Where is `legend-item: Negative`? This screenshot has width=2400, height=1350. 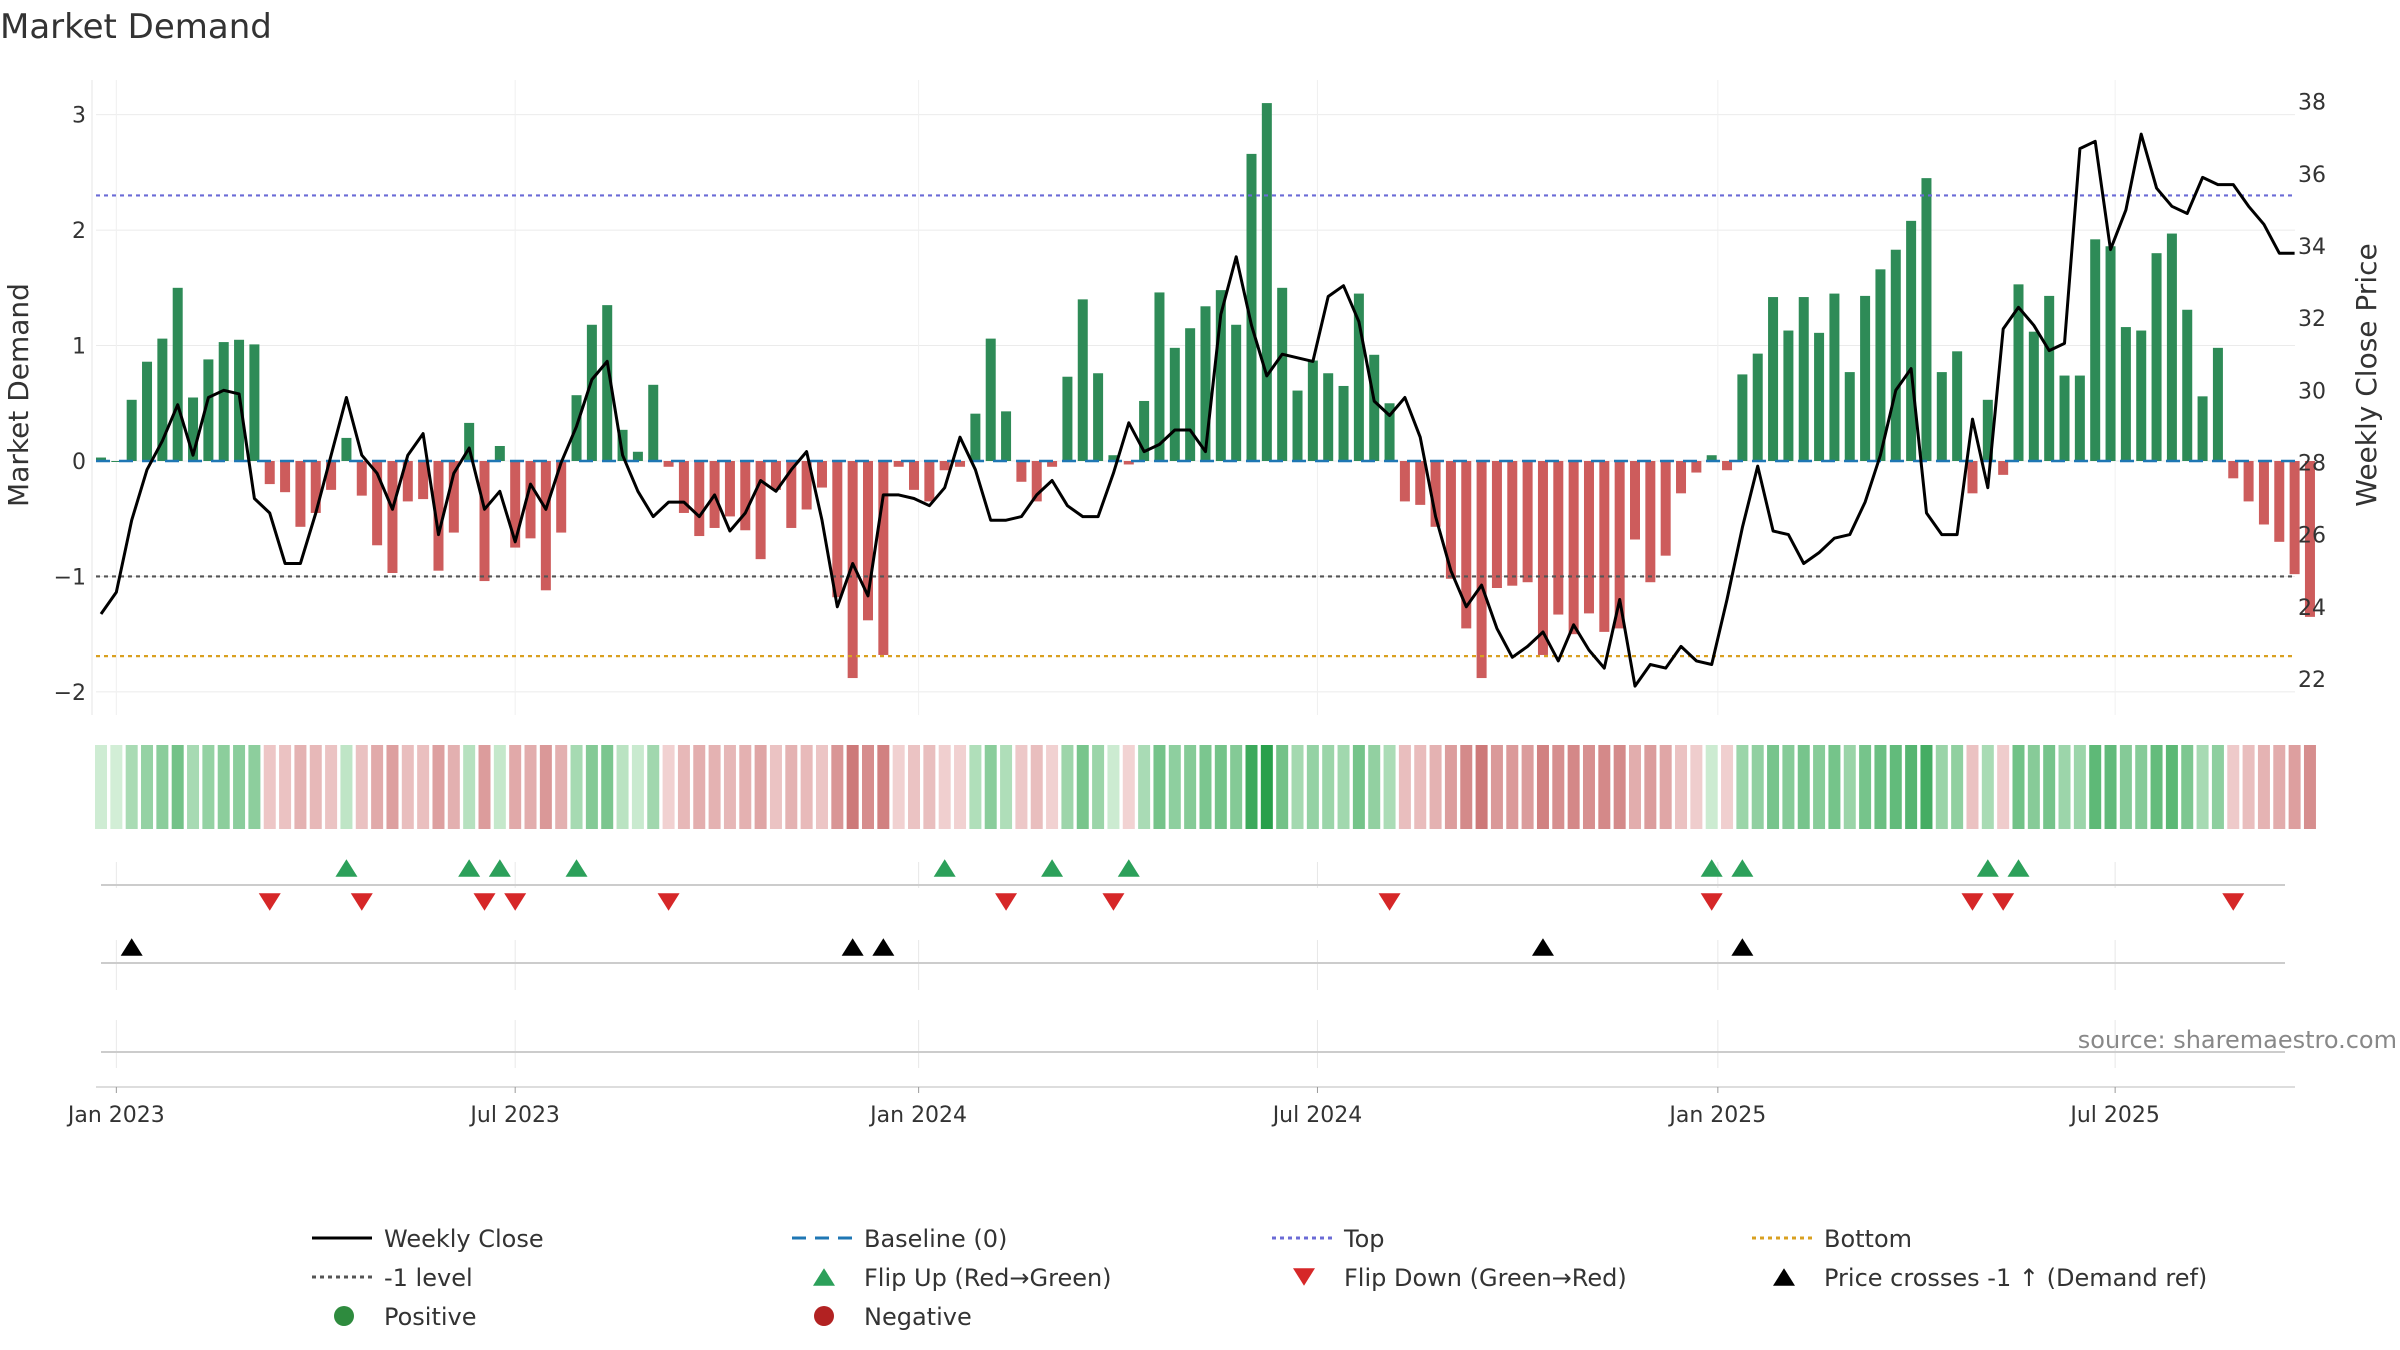
legend-item: Negative is located at coordinates (893, 1317).